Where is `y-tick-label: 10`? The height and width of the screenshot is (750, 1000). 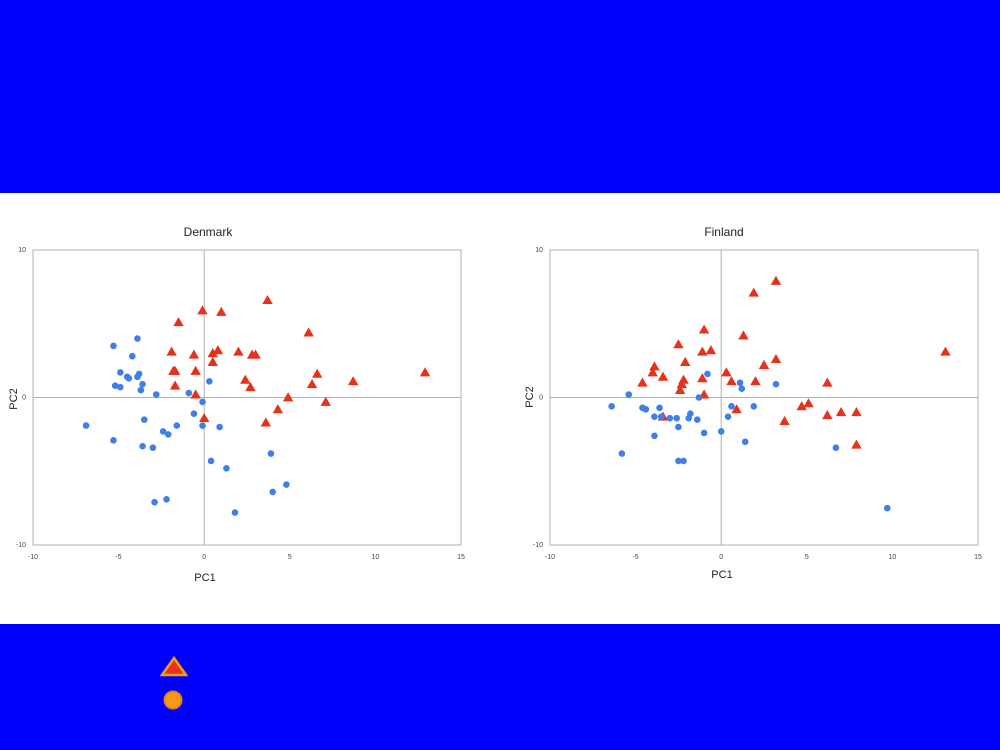
y-tick-label: 10 is located at coordinates (22, 250).